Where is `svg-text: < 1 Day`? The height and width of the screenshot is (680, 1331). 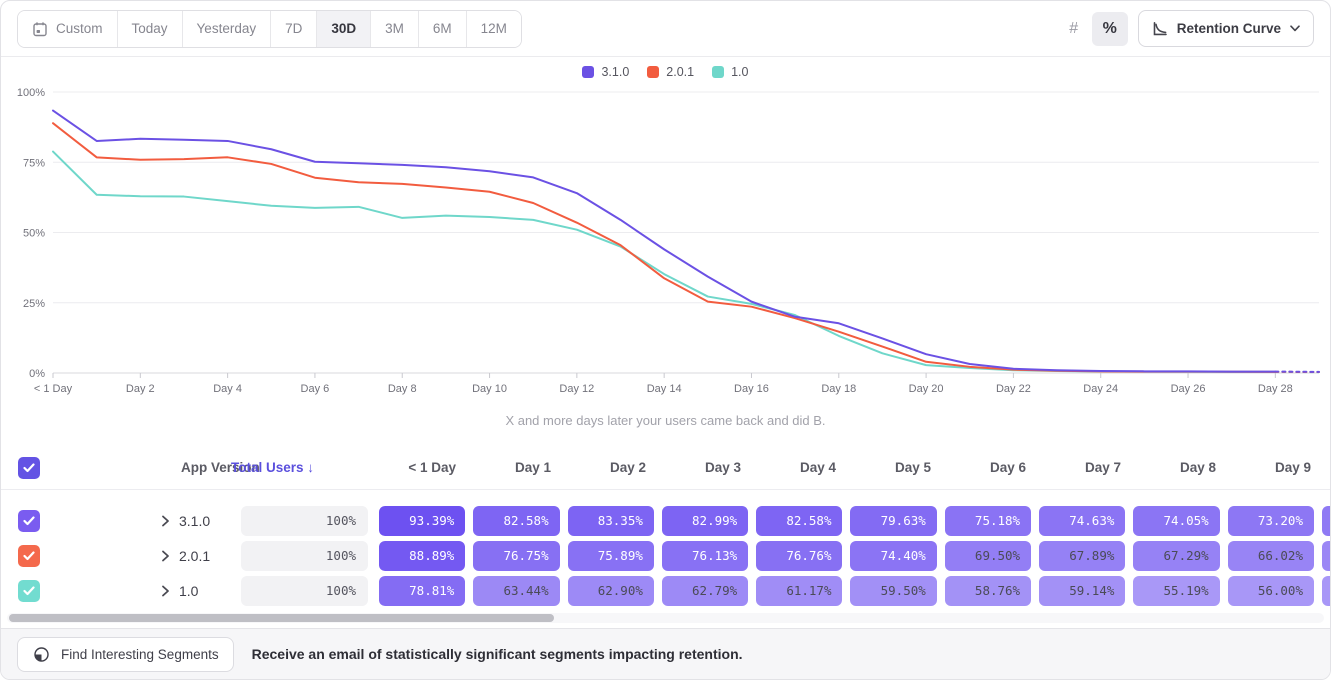 svg-text: < 1 Day is located at coordinates (53, 389).